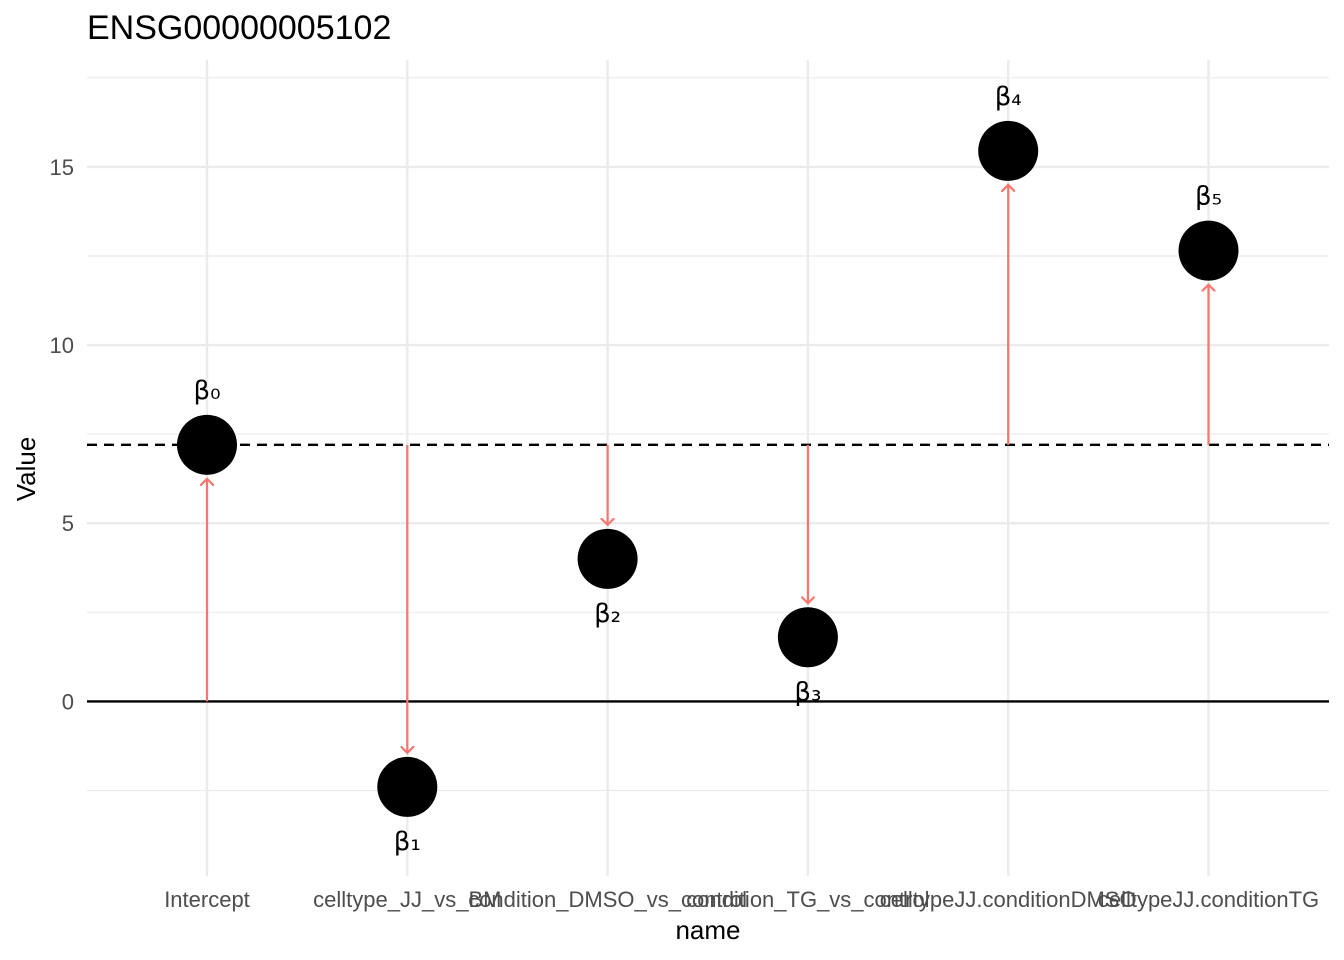 The height and width of the screenshot is (960, 1344). What do you see at coordinates (68, 523) in the screenshot?
I see `y-tick-label: 5` at bounding box center [68, 523].